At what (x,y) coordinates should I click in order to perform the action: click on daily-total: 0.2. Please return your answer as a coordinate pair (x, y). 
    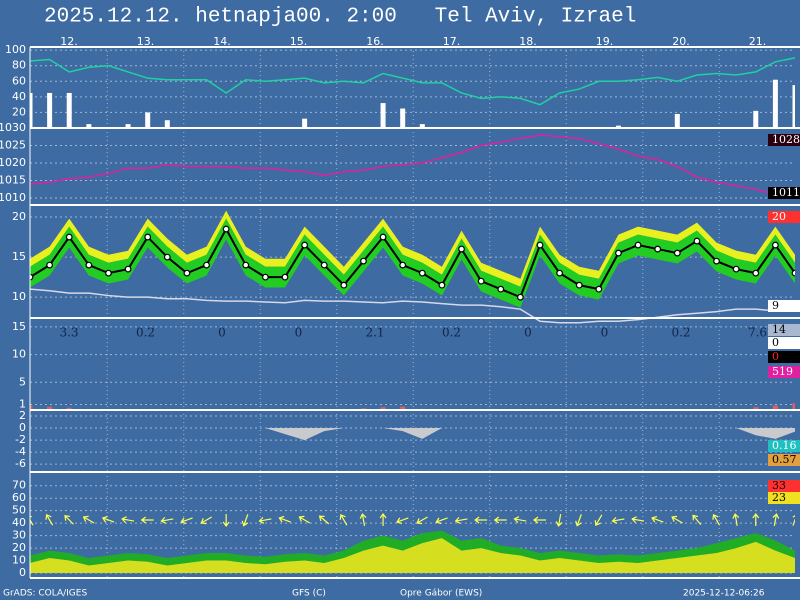
    Looking at the image, I should click on (680, 333).